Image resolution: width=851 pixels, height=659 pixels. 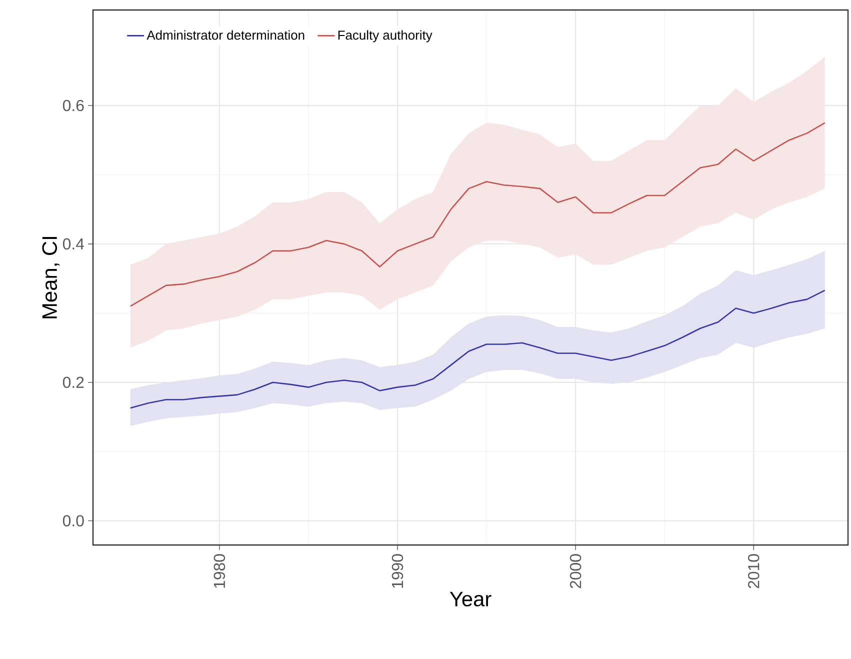 What do you see at coordinates (73, 106) in the screenshot?
I see `y-tick-label: 0.6` at bounding box center [73, 106].